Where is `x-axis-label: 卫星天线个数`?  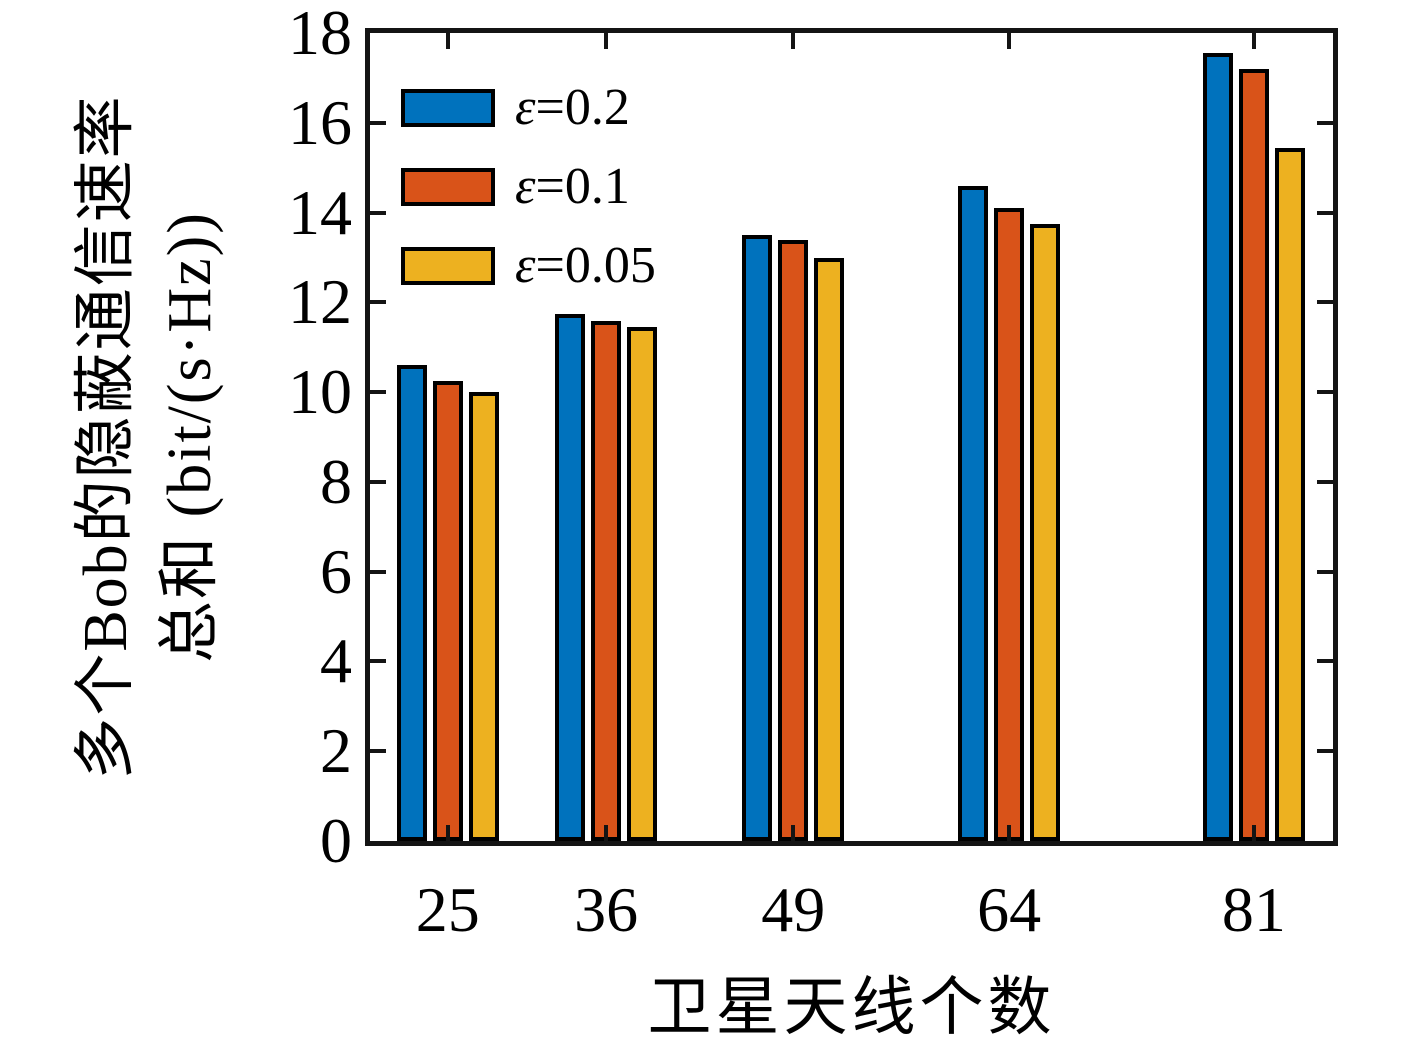
x-axis-label: 卫星天线个数 is located at coordinates (851, 1007).